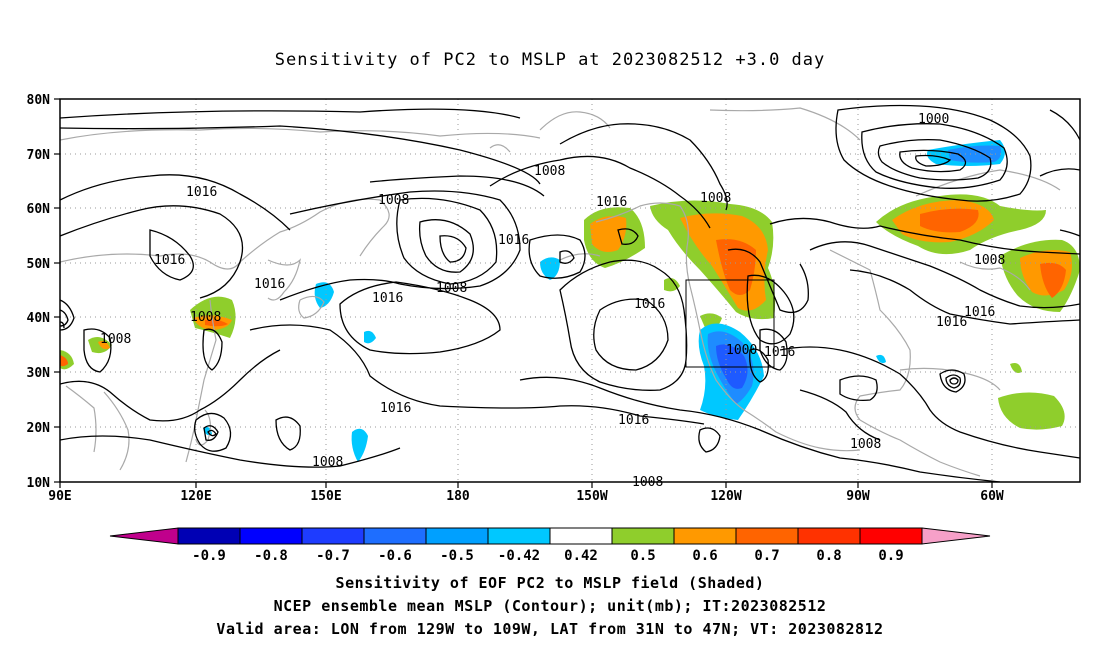 The width and height of the screenshot is (1100, 650). I want to click on lon-label: 90W, so click(858, 496).